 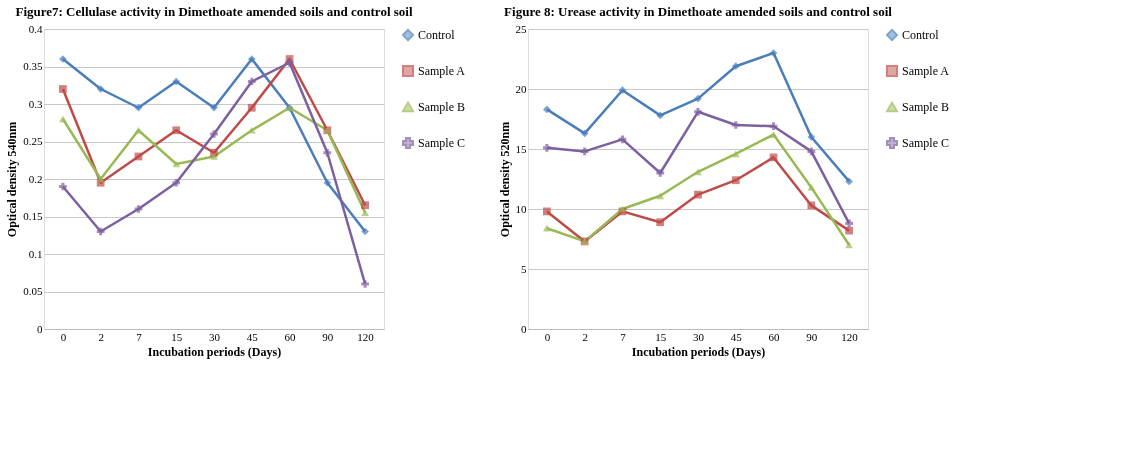 What do you see at coordinates (698, 11) in the screenshot?
I see `chart-title: Figure 8: Urease activity in Dimethoate amended soils and control soil` at bounding box center [698, 11].